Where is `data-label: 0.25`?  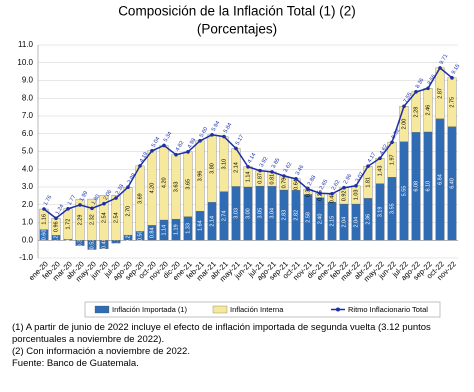 data-label: 0.25 is located at coordinates (320, 195).